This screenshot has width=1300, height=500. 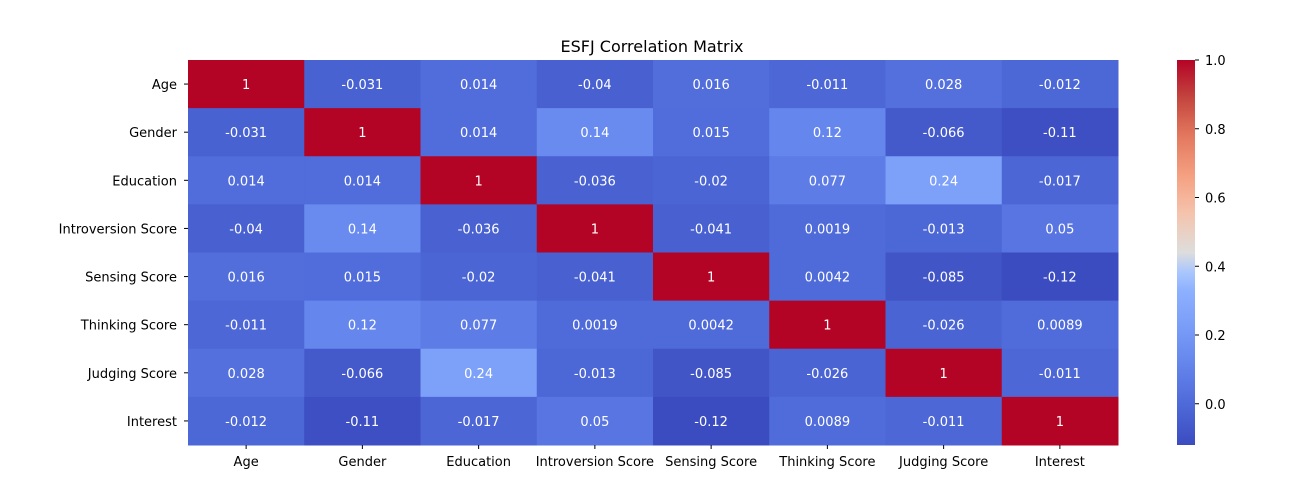 I want to click on y-tick-label: Interest, so click(x=152, y=422).